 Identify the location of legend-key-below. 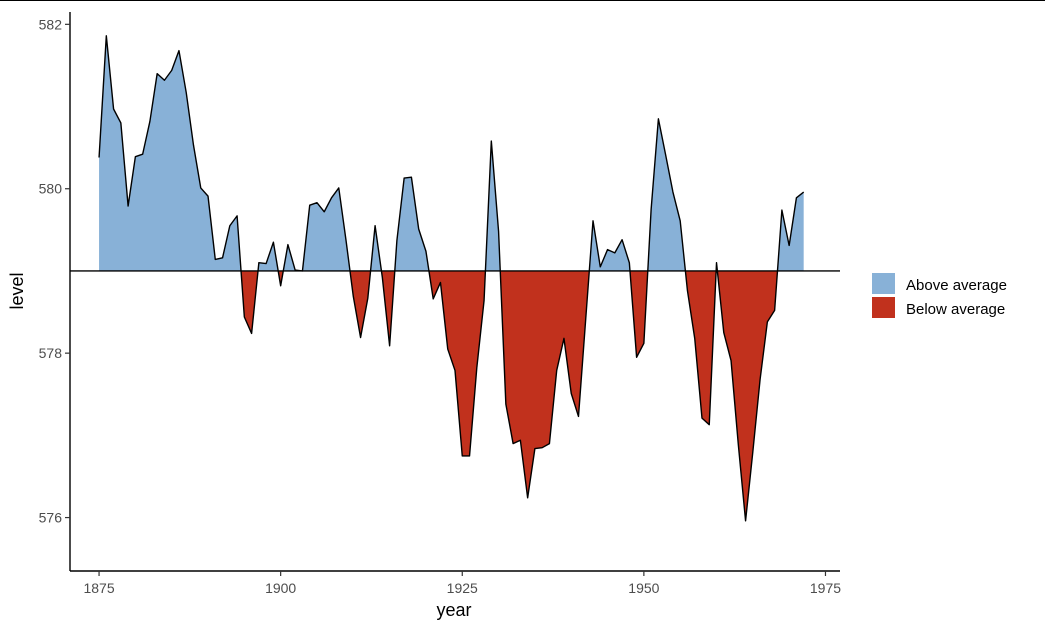
(883, 307).